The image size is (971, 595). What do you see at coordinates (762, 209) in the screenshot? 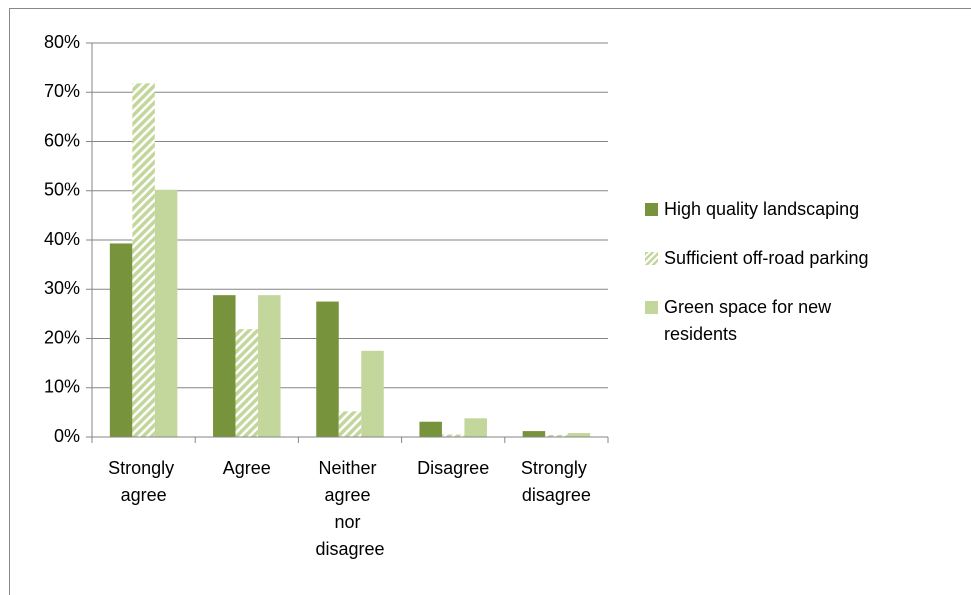
I see `legend-label: High quality landscaping` at bounding box center [762, 209].